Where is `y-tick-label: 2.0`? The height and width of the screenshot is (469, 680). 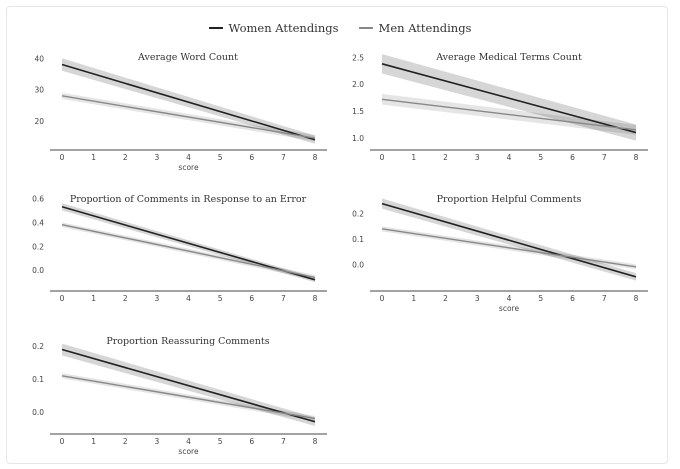
y-tick-label: 2.0 is located at coordinates (358, 84).